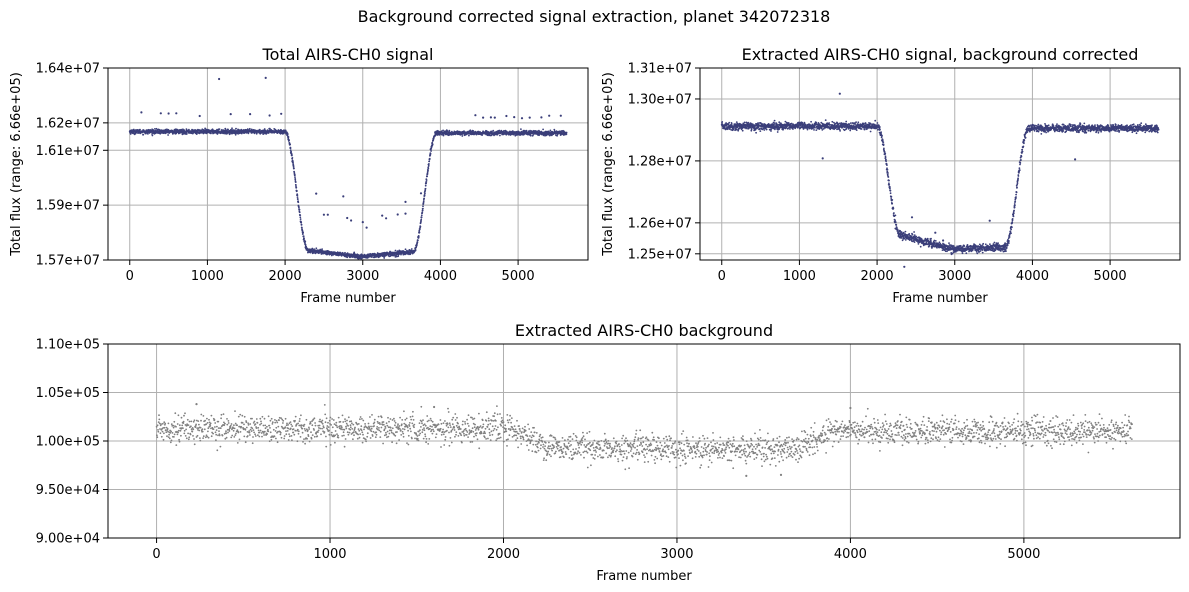  Describe the element at coordinates (68, 261) in the screenshot. I see `y-tick-label: 1.57e+07` at that location.